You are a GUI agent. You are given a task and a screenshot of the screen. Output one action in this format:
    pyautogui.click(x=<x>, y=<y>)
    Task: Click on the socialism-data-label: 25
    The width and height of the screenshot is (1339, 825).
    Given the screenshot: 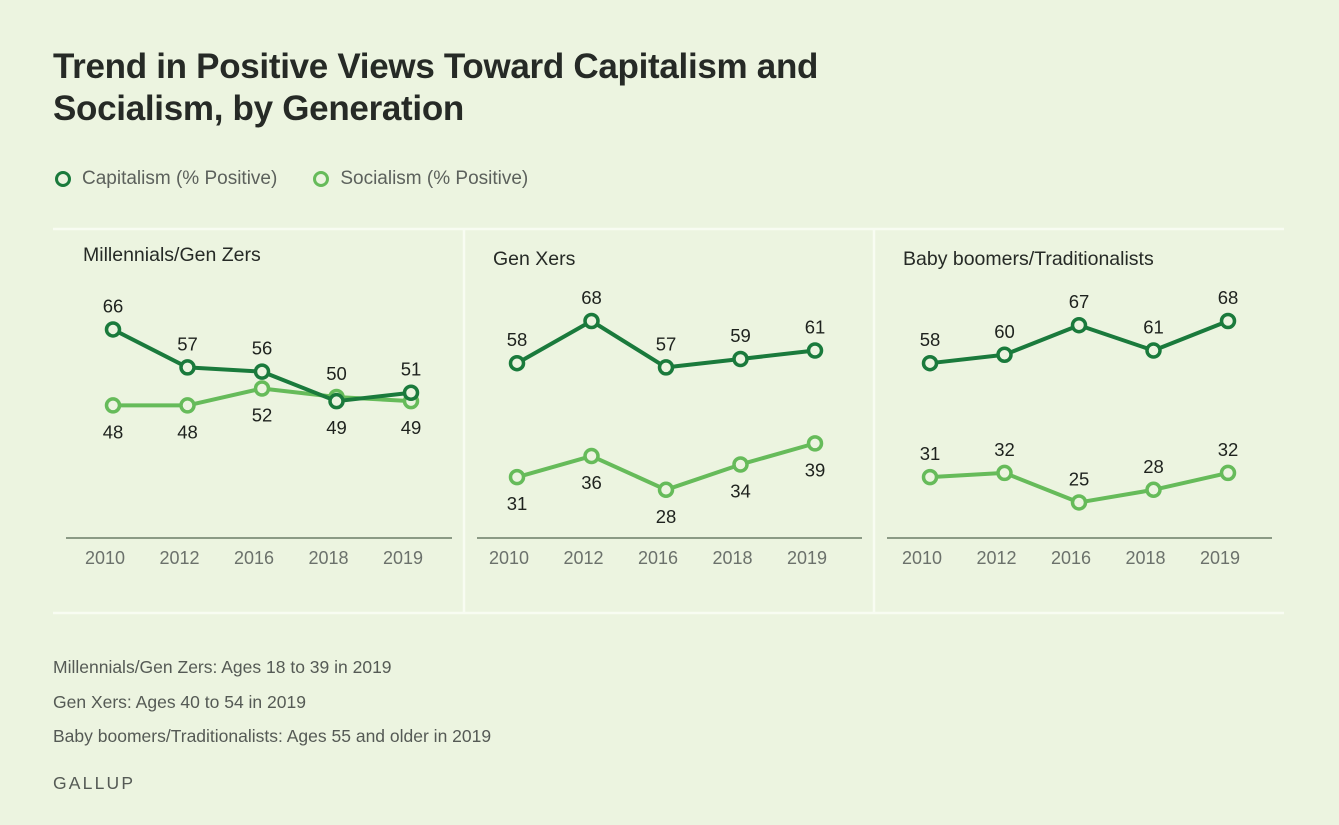 What is the action you would take?
    pyautogui.click(x=1079, y=478)
    